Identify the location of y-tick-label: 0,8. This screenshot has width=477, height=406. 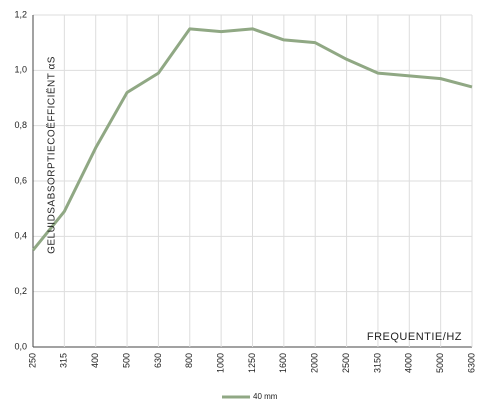
(20, 125).